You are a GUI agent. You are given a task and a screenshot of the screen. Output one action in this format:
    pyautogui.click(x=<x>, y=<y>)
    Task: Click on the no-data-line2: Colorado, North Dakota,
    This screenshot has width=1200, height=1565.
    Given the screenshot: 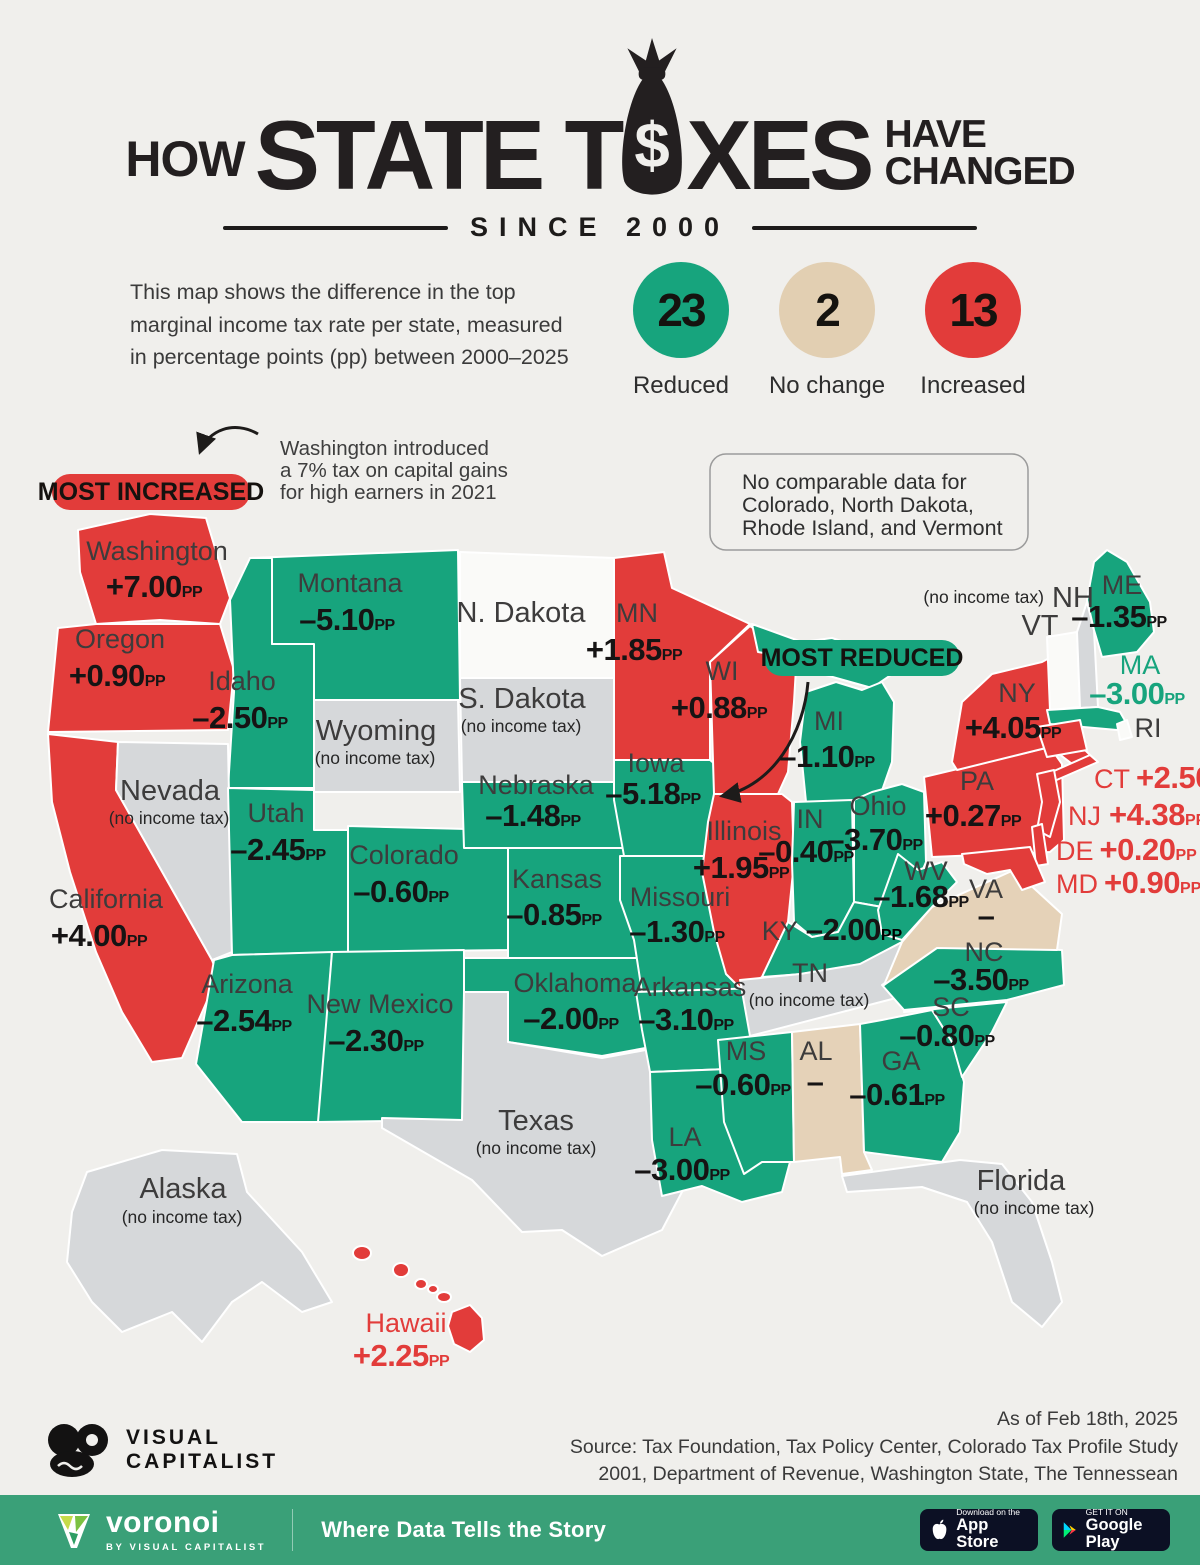 What is the action you would take?
    pyautogui.click(x=858, y=505)
    